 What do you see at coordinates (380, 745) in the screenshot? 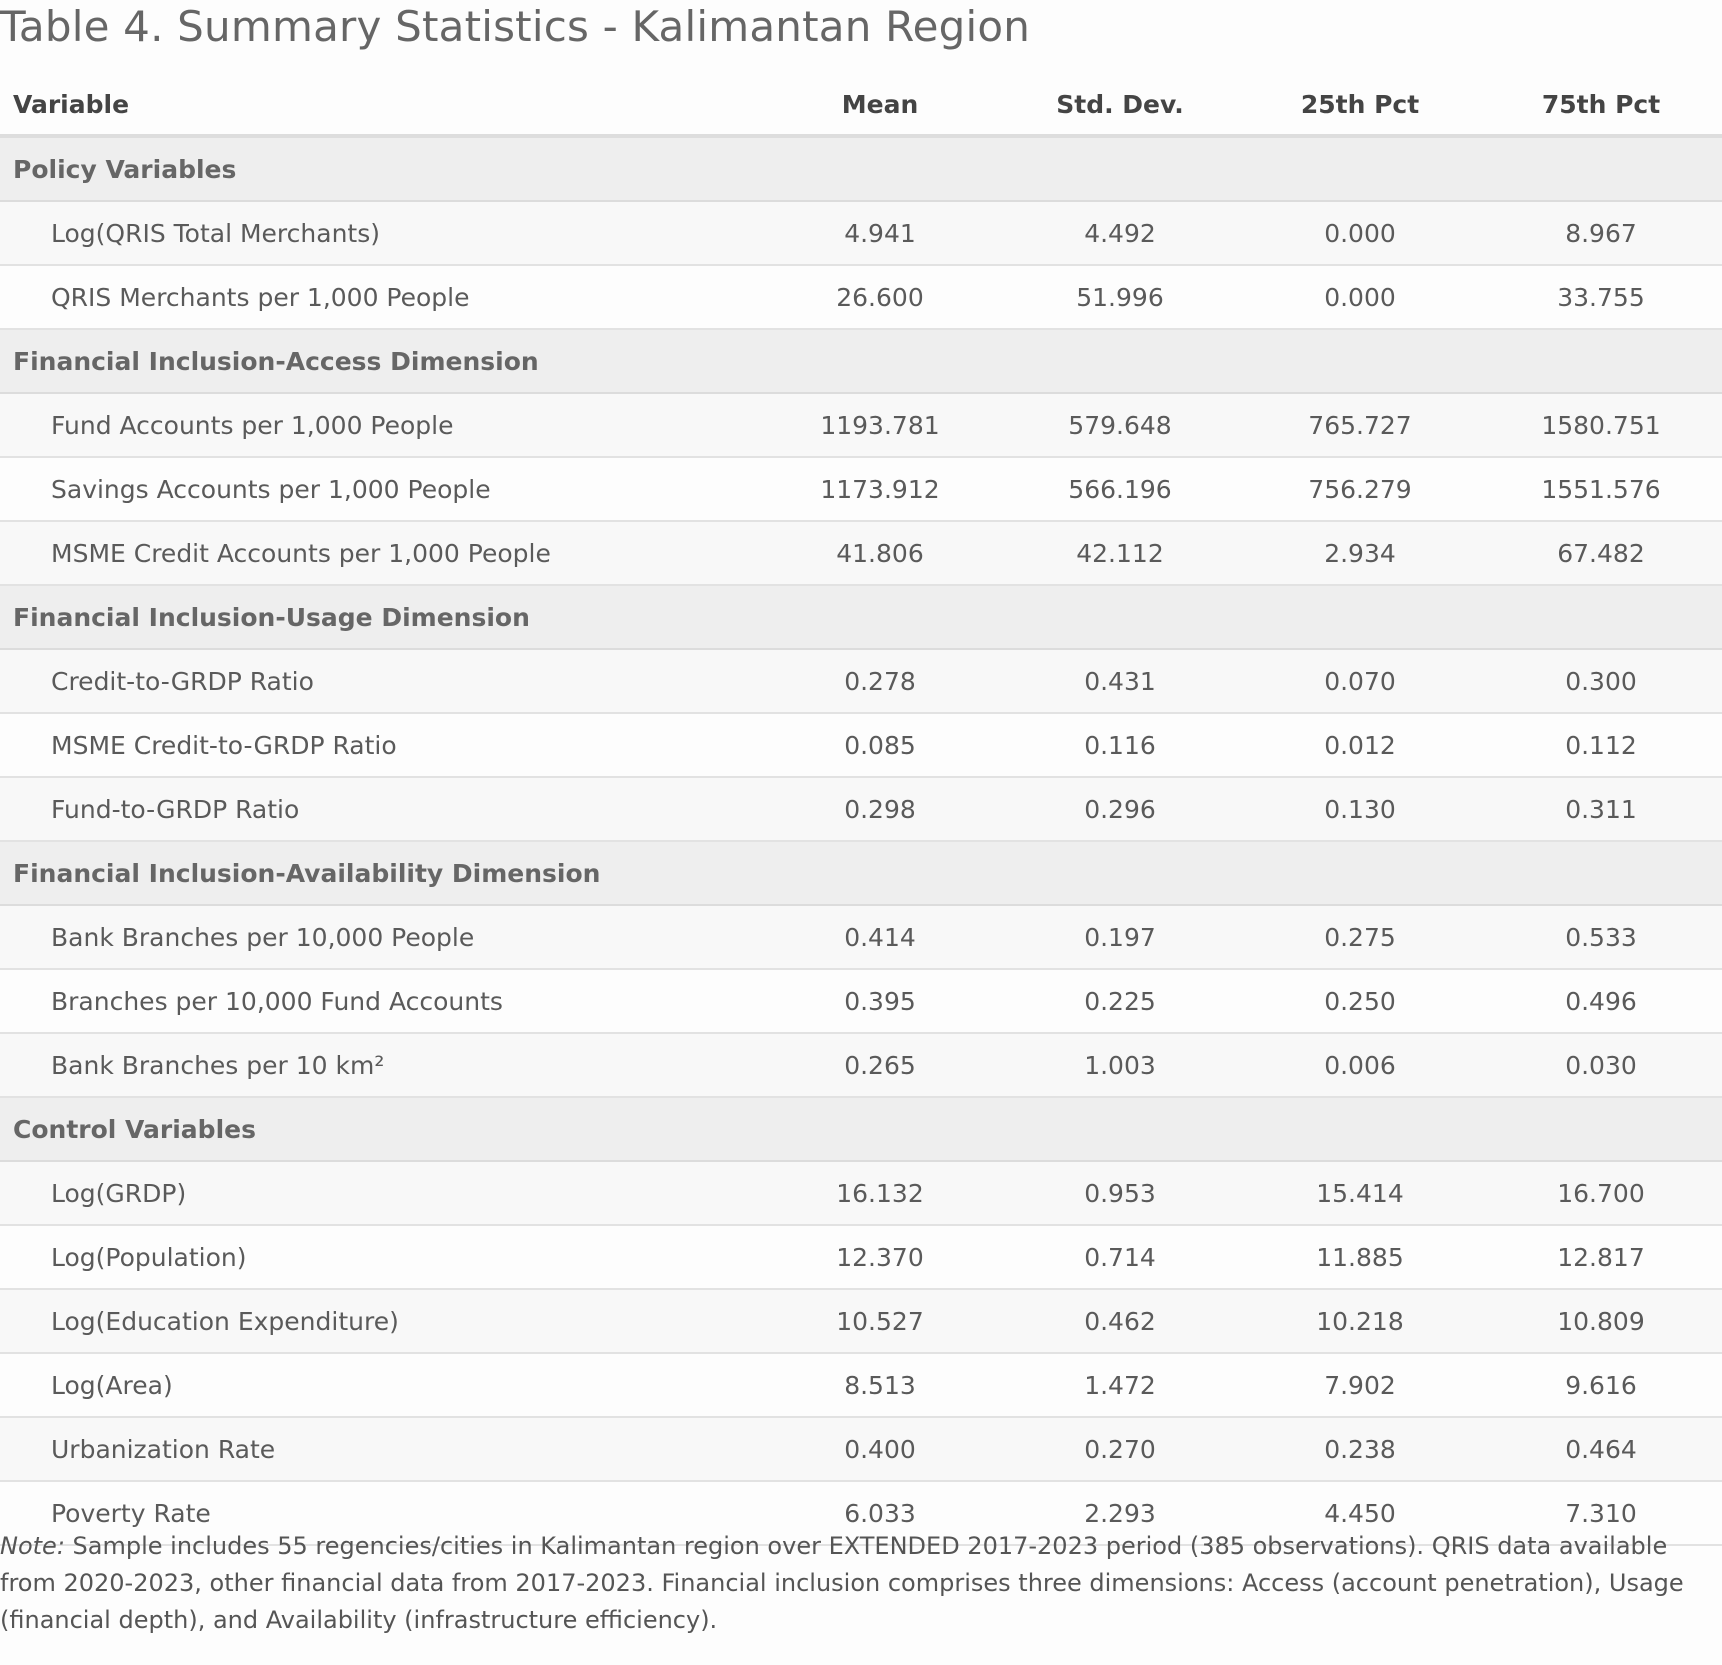
I see `variable-name-cell: MSME Credit-to-GRDP Ratio` at bounding box center [380, 745].